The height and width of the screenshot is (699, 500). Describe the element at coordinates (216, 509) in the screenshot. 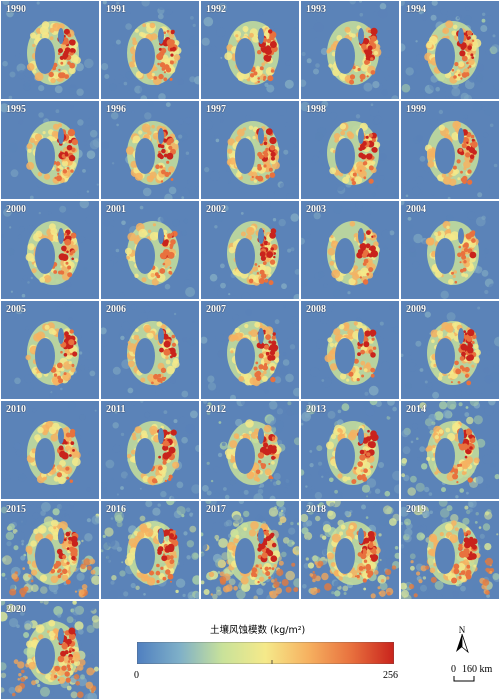

I see `panel-year-label: 2017` at that location.